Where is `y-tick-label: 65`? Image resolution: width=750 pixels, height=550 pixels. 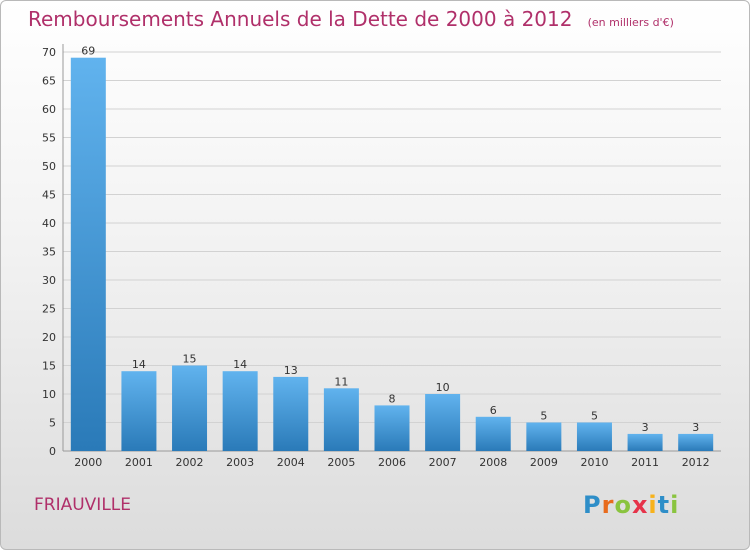 y-tick-label: 65 is located at coordinates (49, 81).